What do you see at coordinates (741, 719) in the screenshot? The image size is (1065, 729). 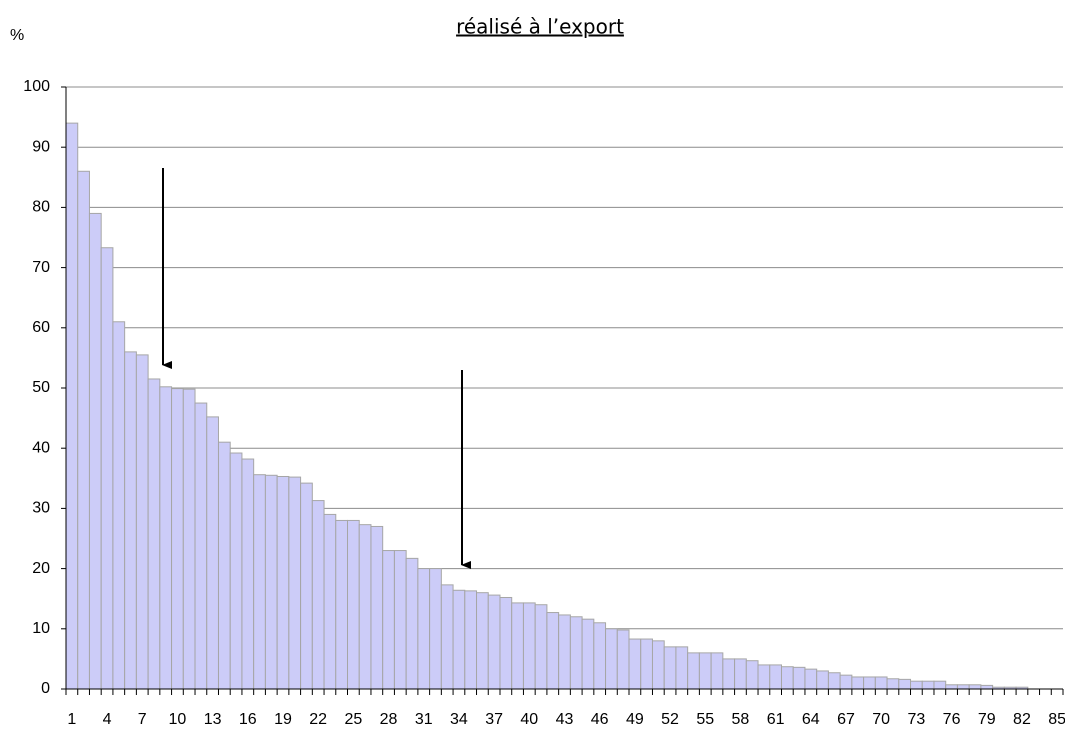 I see `x-tick-label: 58` at bounding box center [741, 719].